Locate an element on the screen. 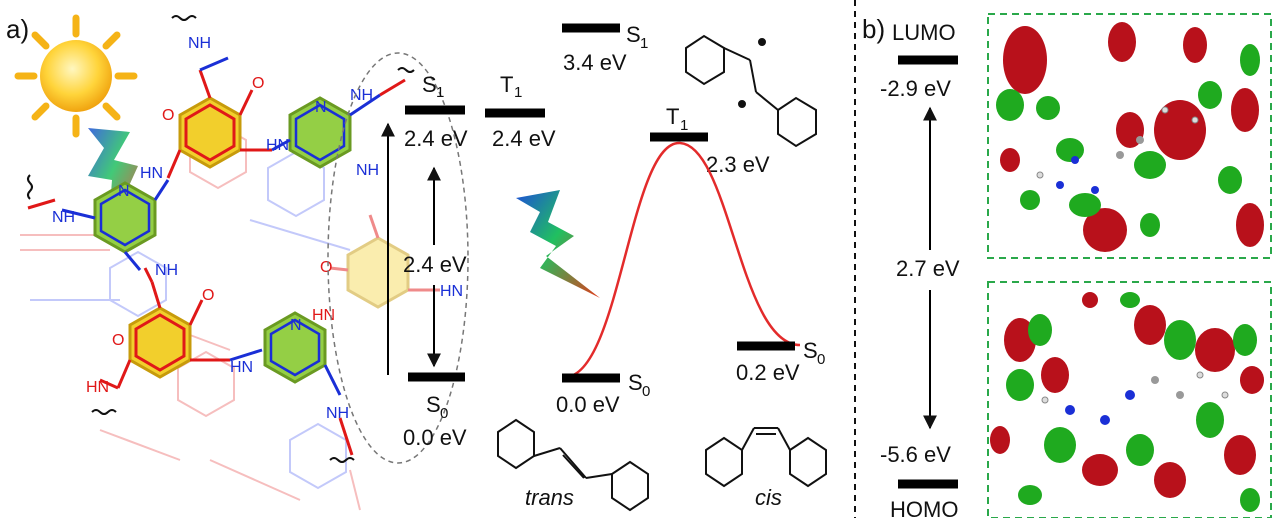  left-s0-sub: 0 is located at coordinates (444, 413).